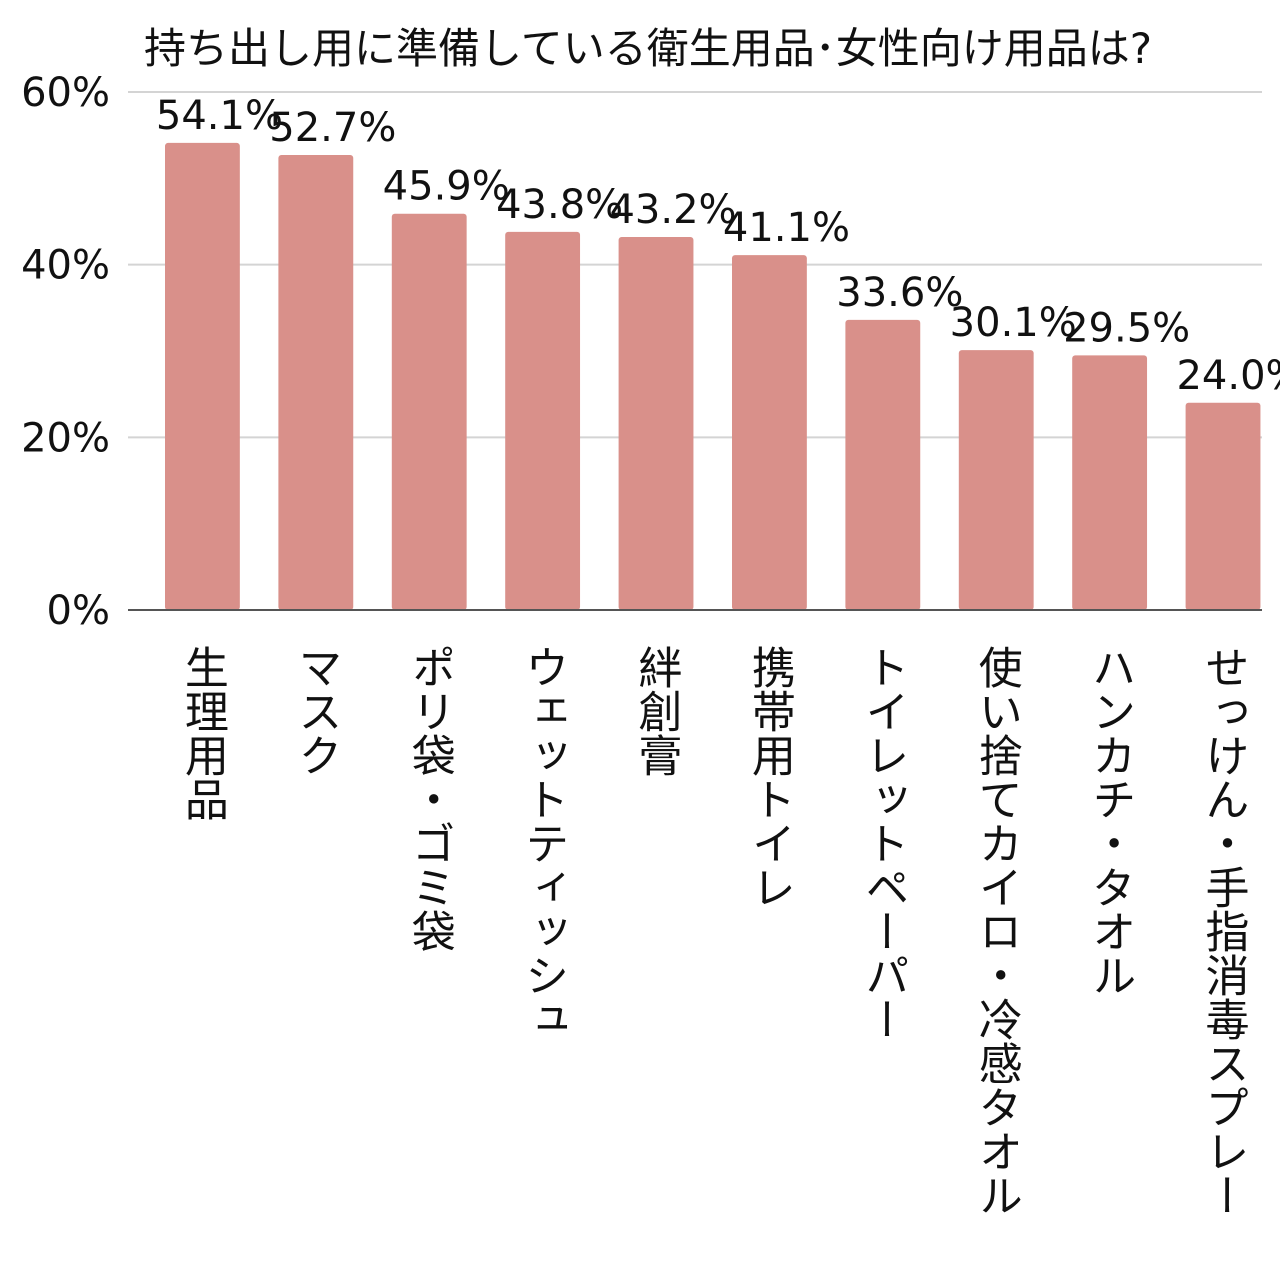  I want to click on category-label: ウェットティッシュ, so click(542, 843).